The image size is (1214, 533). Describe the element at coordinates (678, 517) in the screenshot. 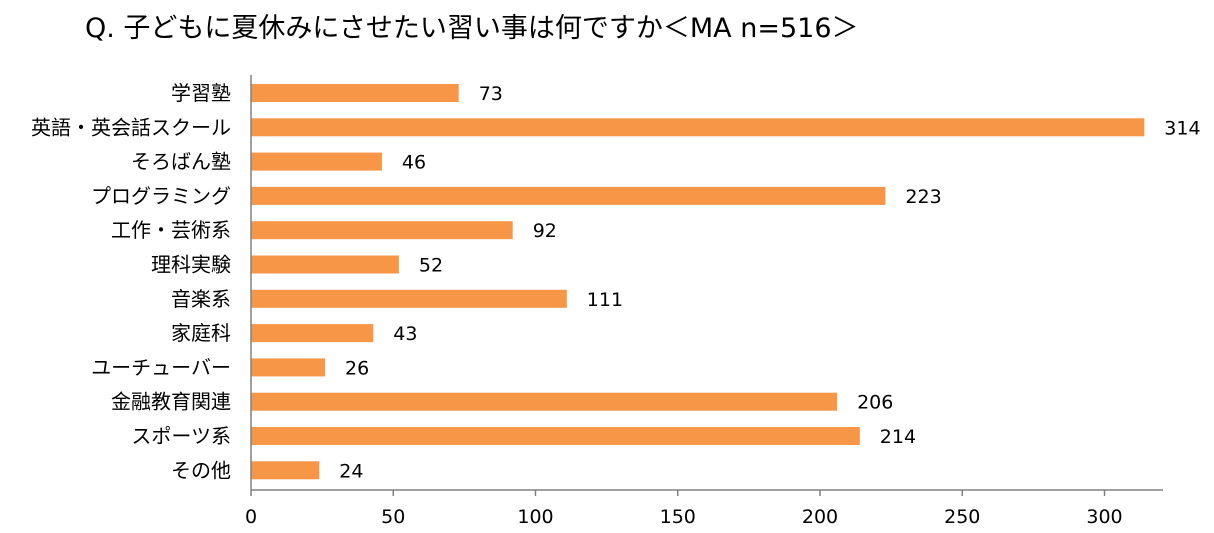

I see `x-tick-label: 150` at that location.